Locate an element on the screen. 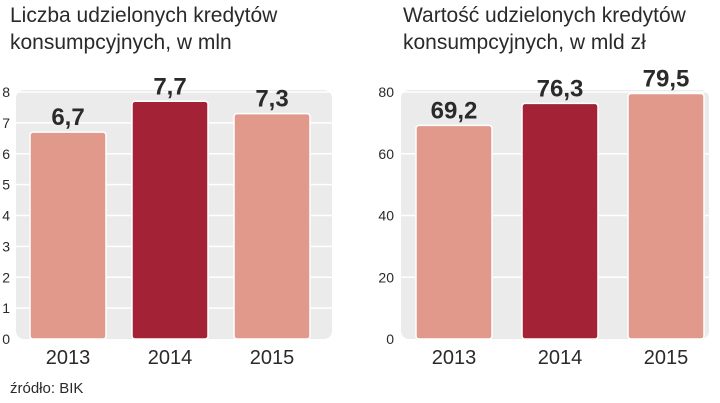  left-bar-2013 is located at coordinates (68, 235).